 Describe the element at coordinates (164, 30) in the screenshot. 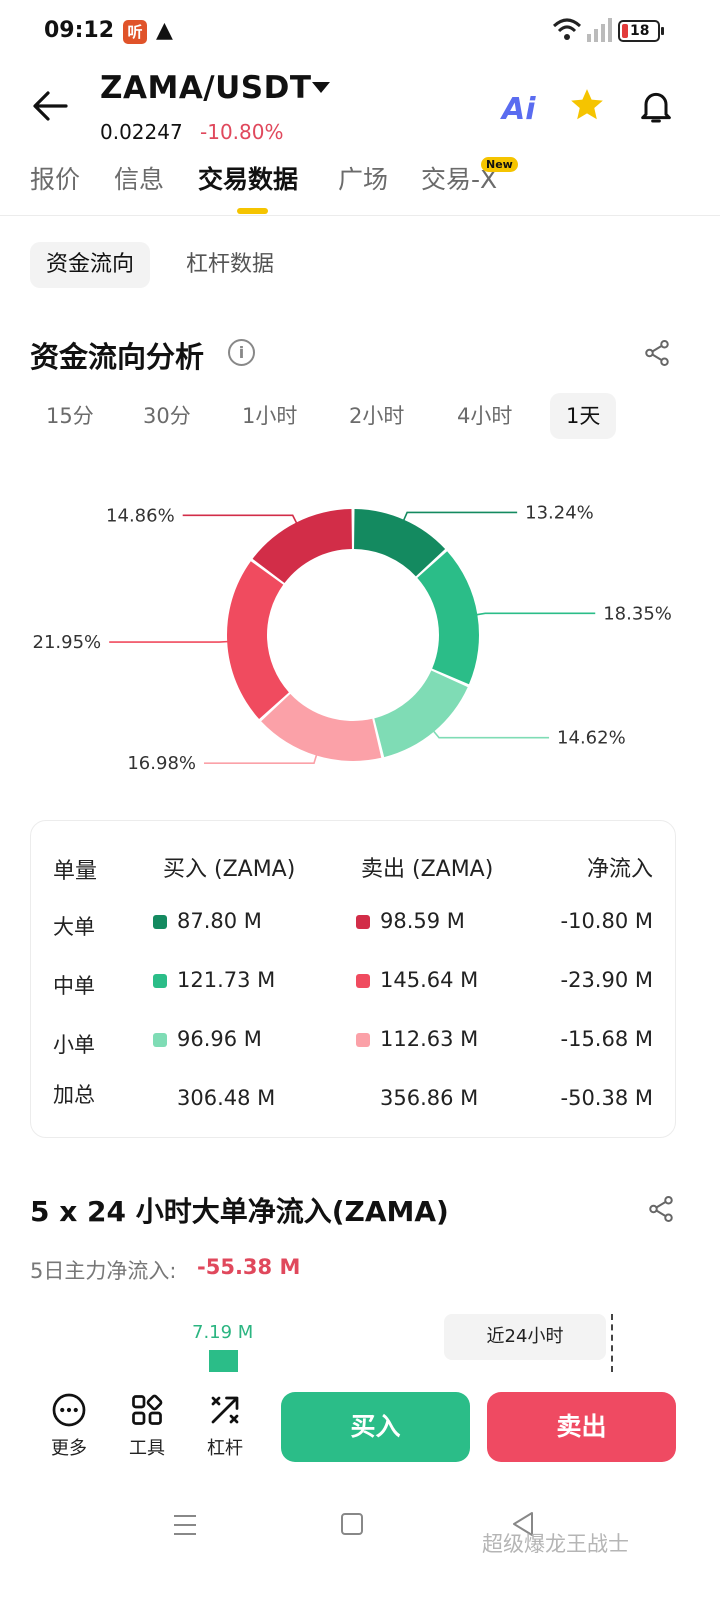

I see `warning-icon: ▲` at that location.